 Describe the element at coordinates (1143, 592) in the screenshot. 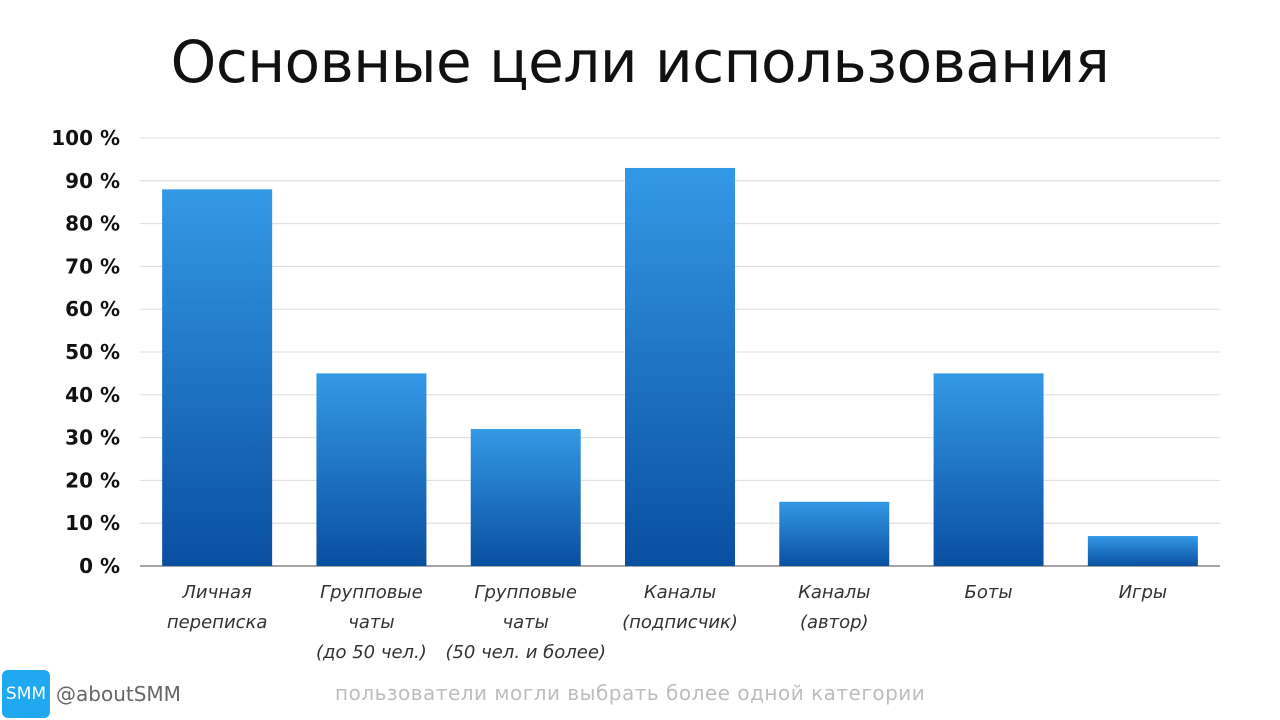

I see `x-tick-label: Игры` at that location.